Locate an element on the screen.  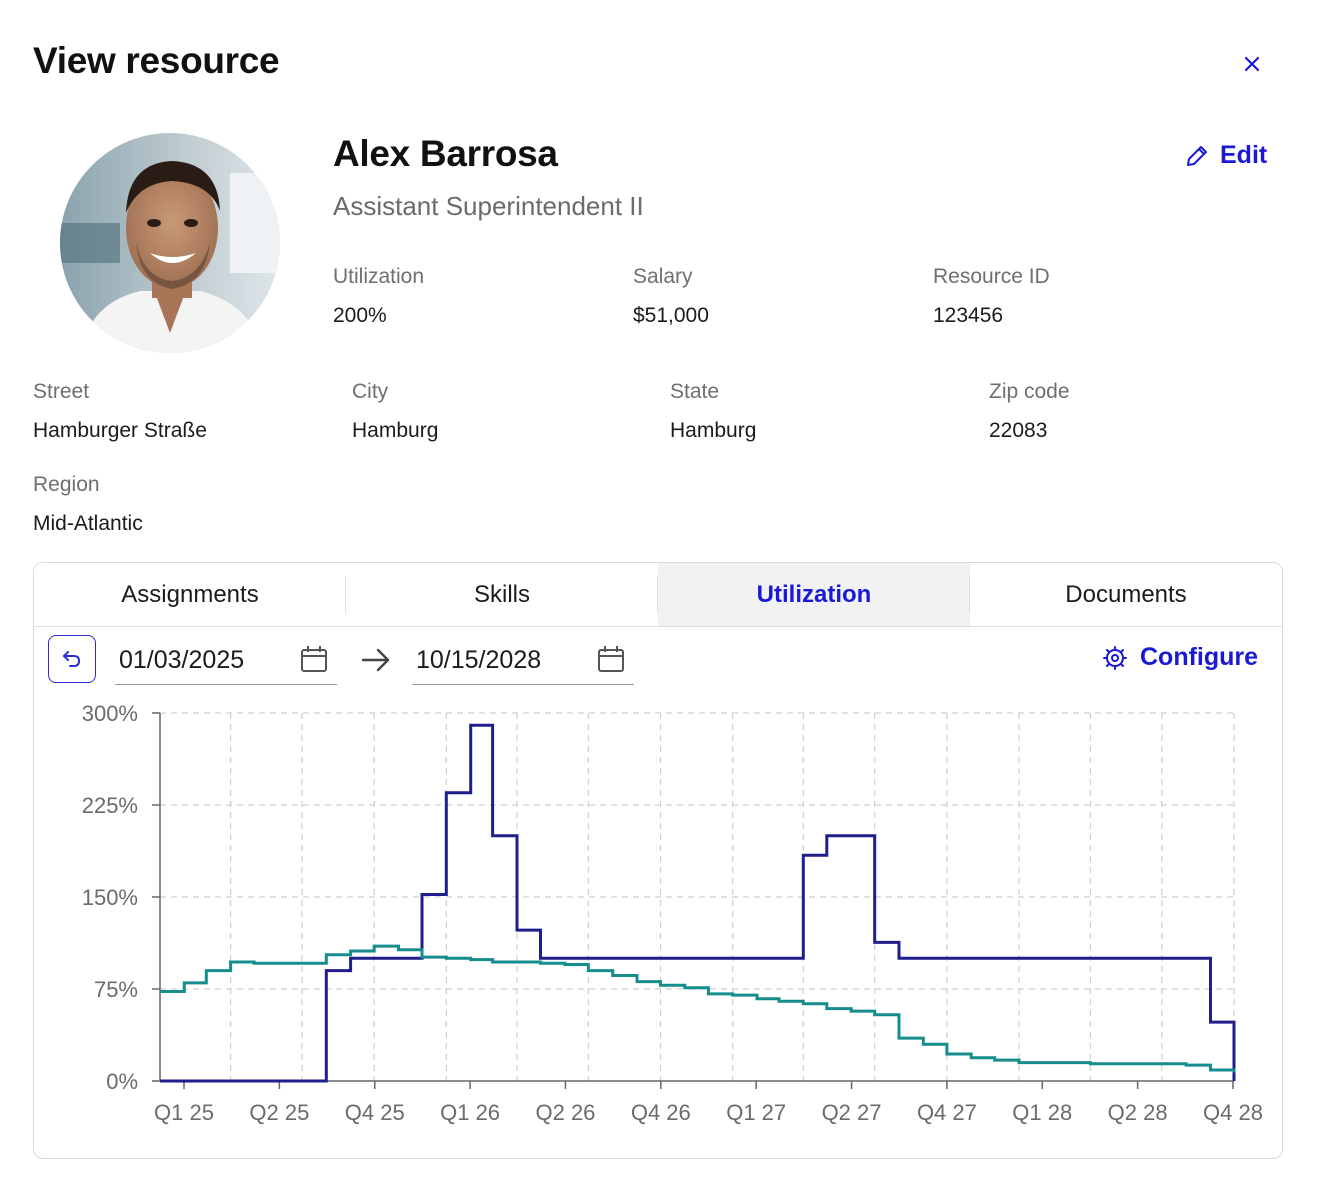
resource-id-label: Resource ID is located at coordinates (991, 276).